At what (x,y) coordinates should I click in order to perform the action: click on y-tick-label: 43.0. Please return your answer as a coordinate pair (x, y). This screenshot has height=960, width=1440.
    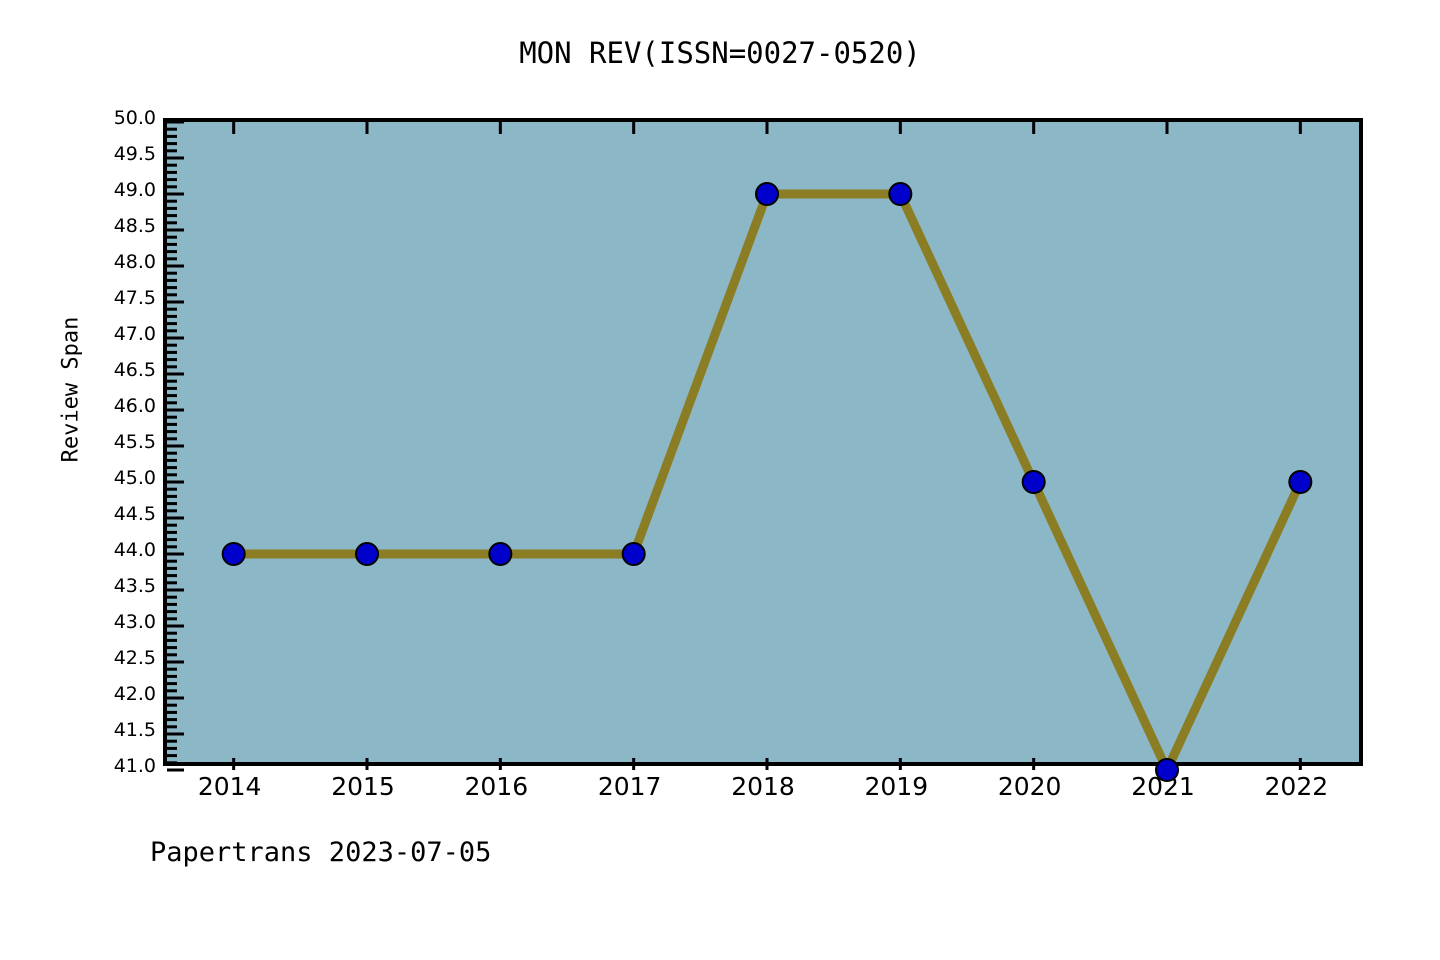
    Looking at the image, I should click on (134, 622).